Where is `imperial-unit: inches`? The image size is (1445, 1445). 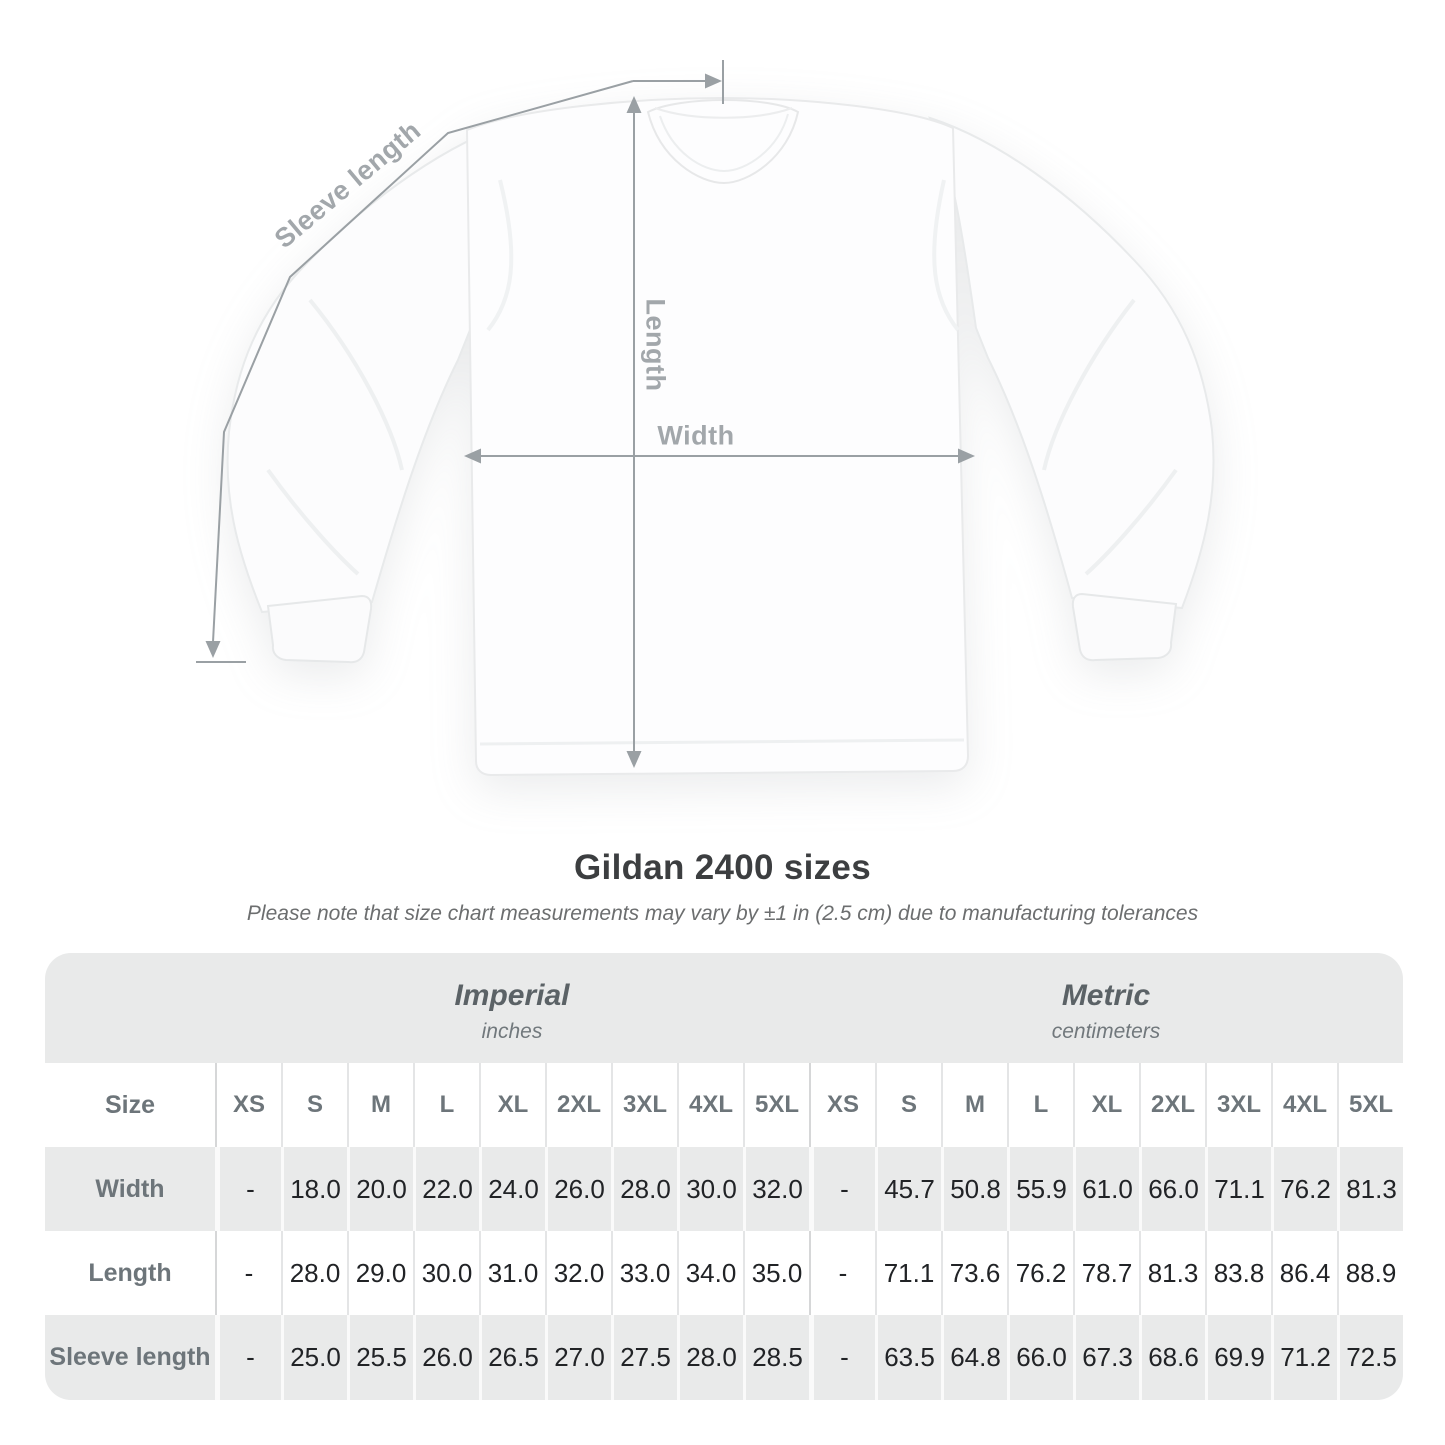 imperial-unit: inches is located at coordinates (512, 1031).